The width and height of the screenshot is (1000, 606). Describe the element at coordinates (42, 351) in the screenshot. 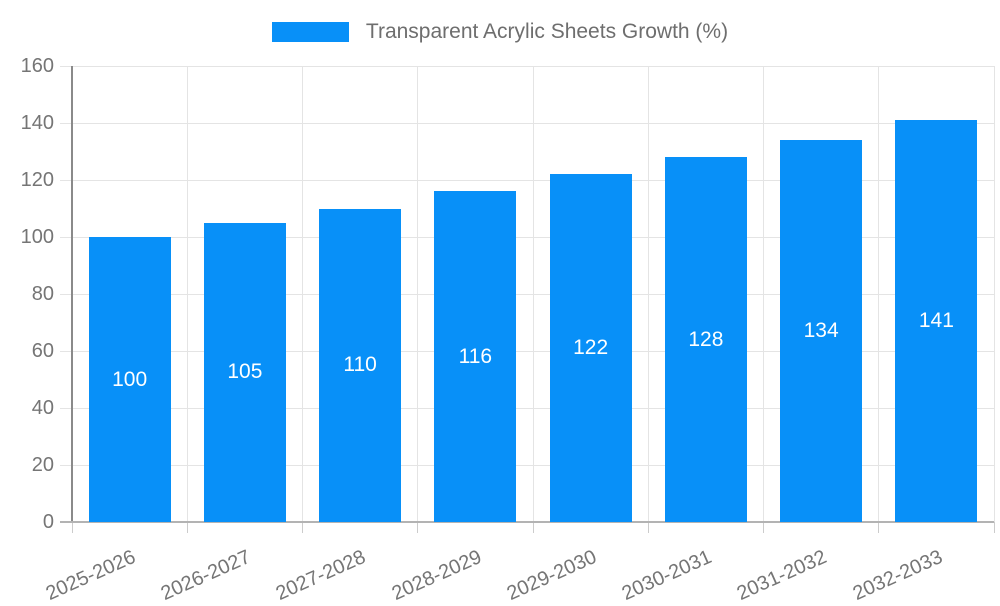

I see `y-tick-label: 60` at that location.